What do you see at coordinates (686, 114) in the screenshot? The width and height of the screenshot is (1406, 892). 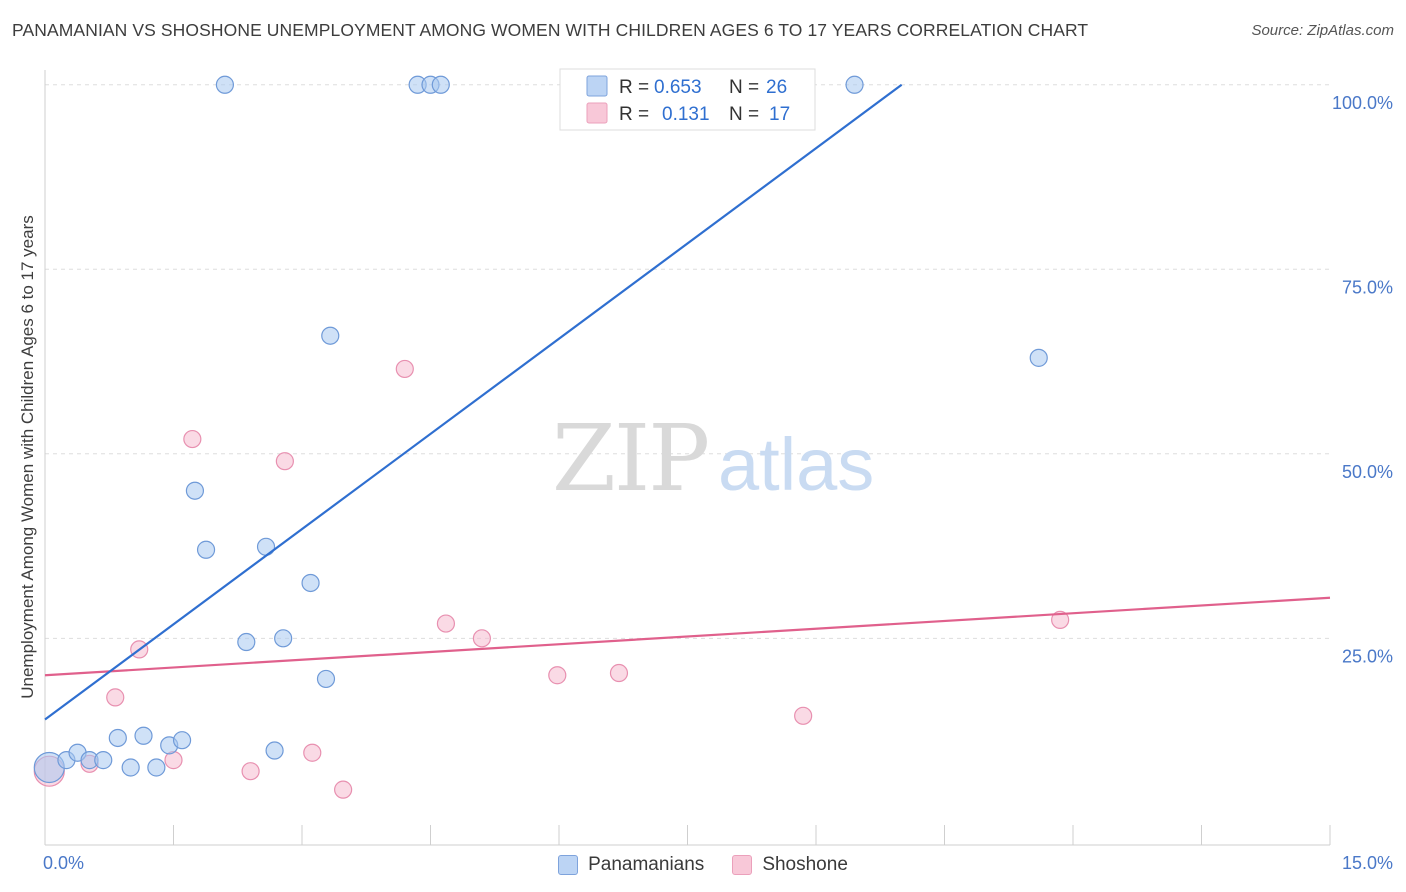 I see `legend-r-value-2: 0.131` at bounding box center [686, 114].